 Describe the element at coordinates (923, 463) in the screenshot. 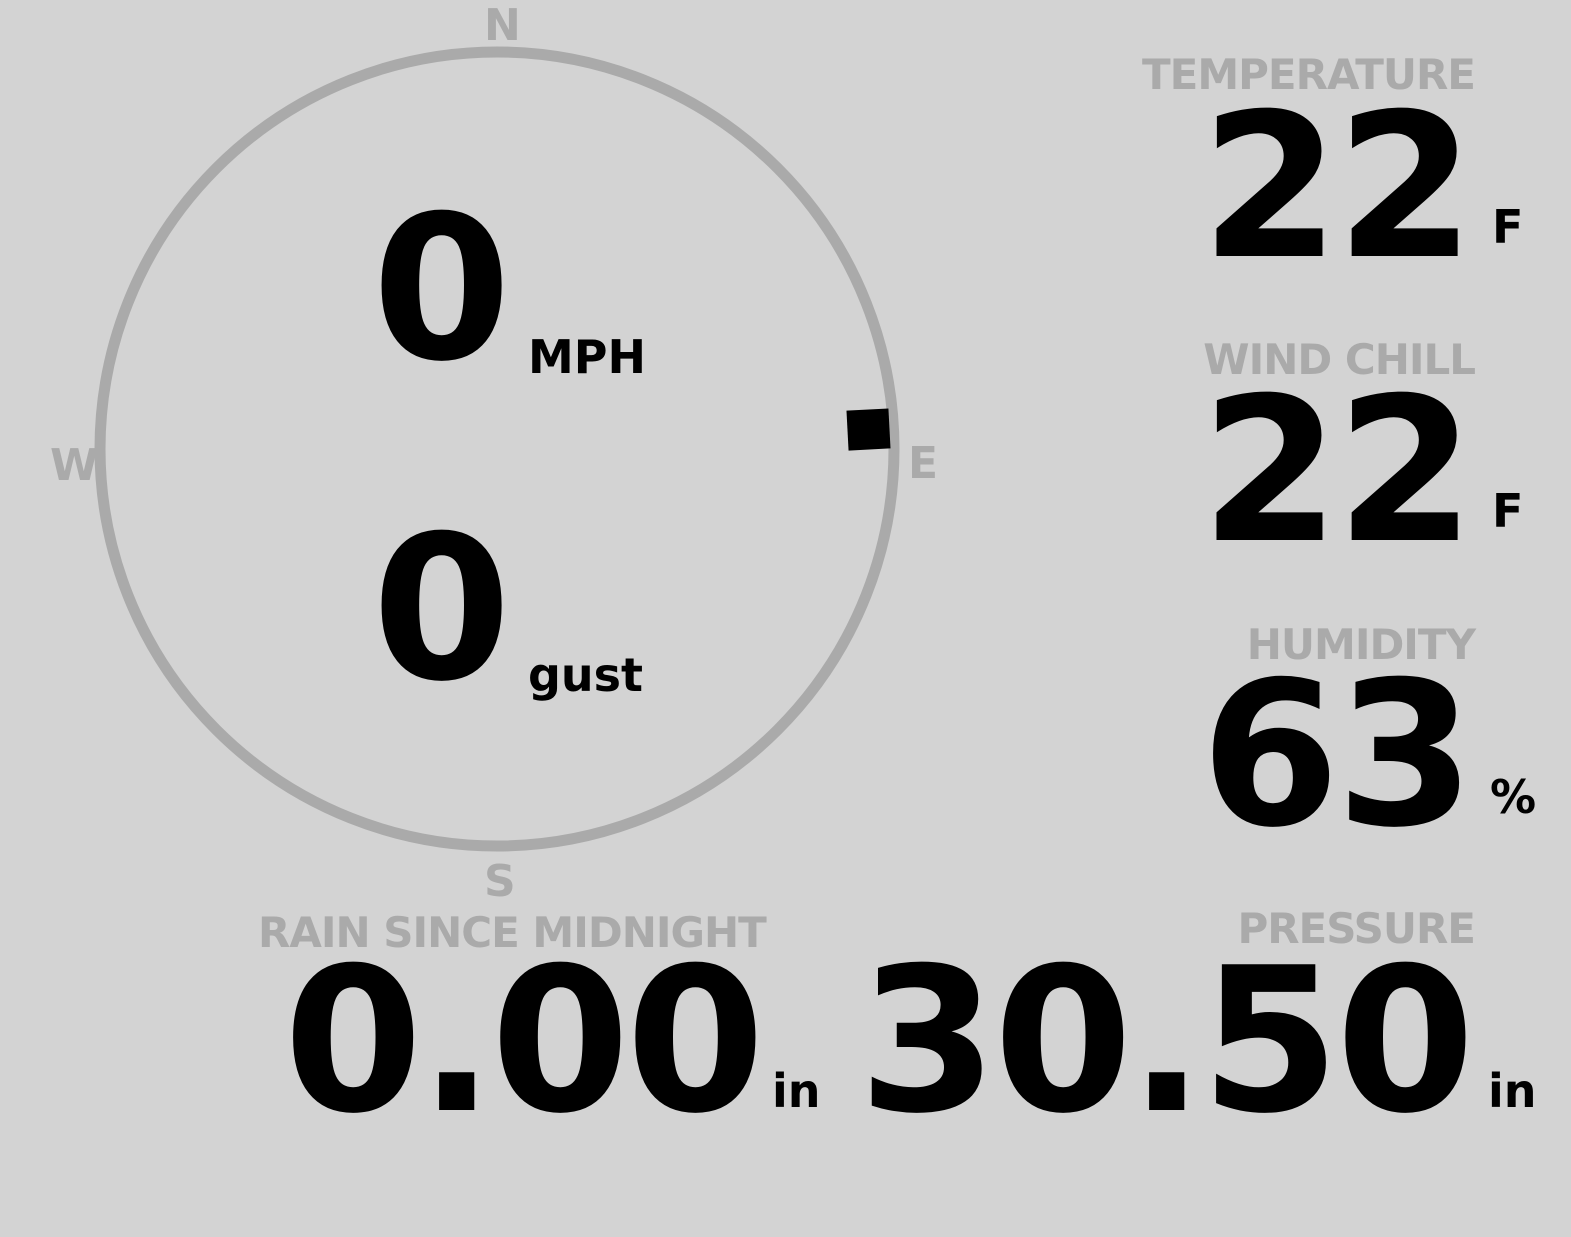

I see `compass-east-label: E` at that location.